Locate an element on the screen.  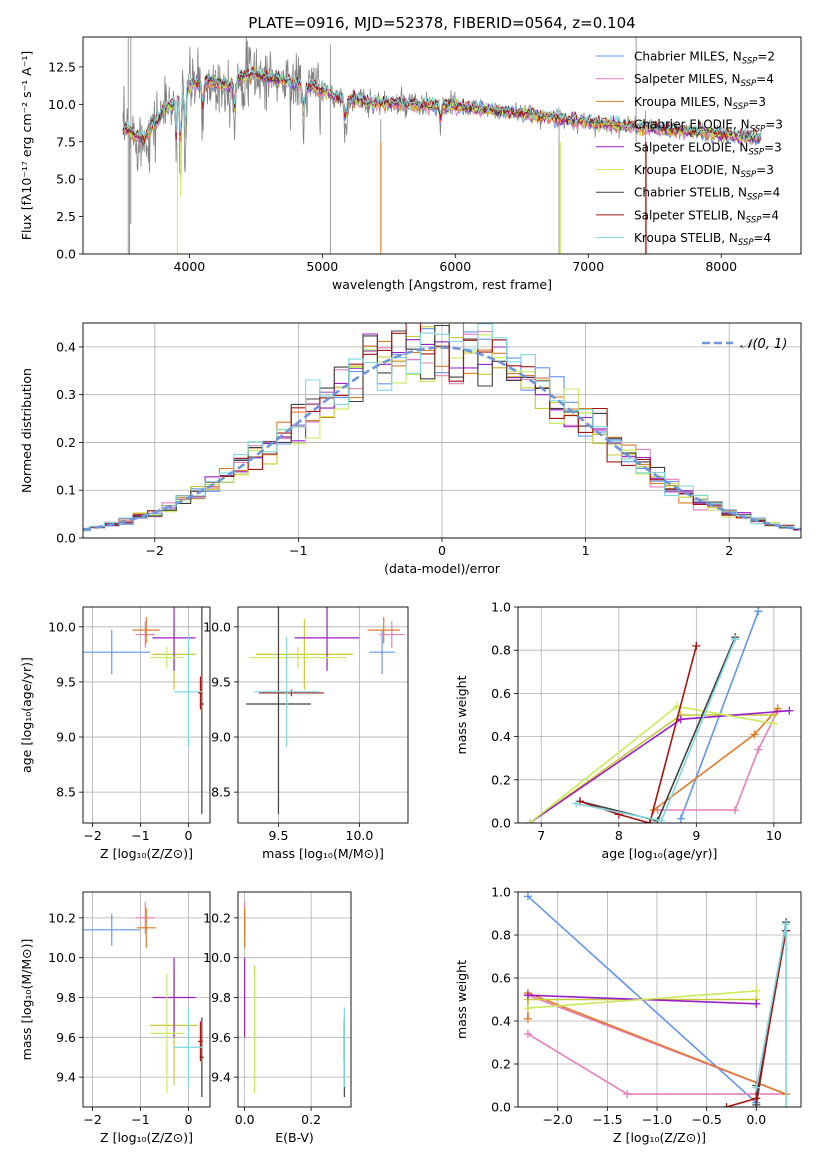
x-tick-label: 9 is located at coordinates (696, 835).